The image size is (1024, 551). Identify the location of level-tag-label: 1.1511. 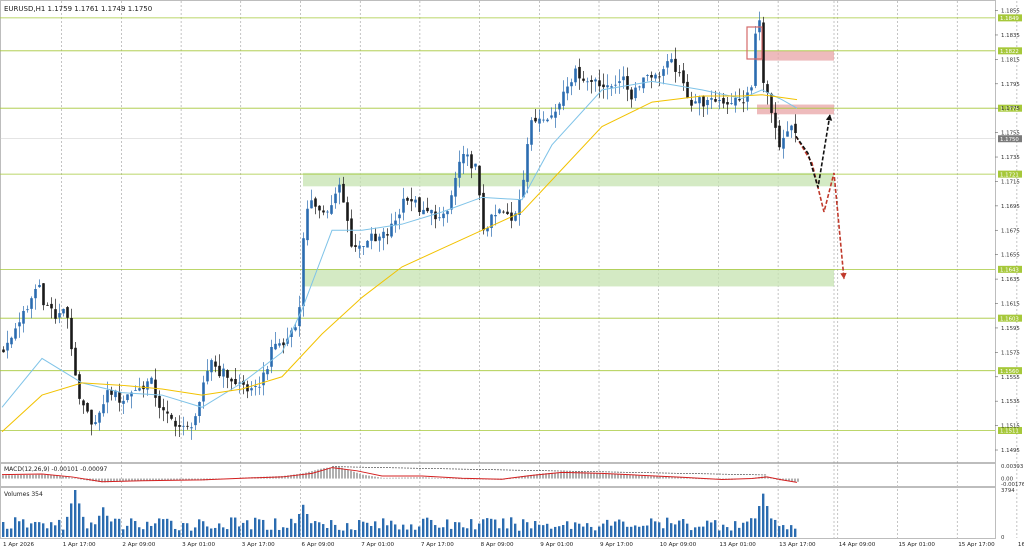
(1009, 432).